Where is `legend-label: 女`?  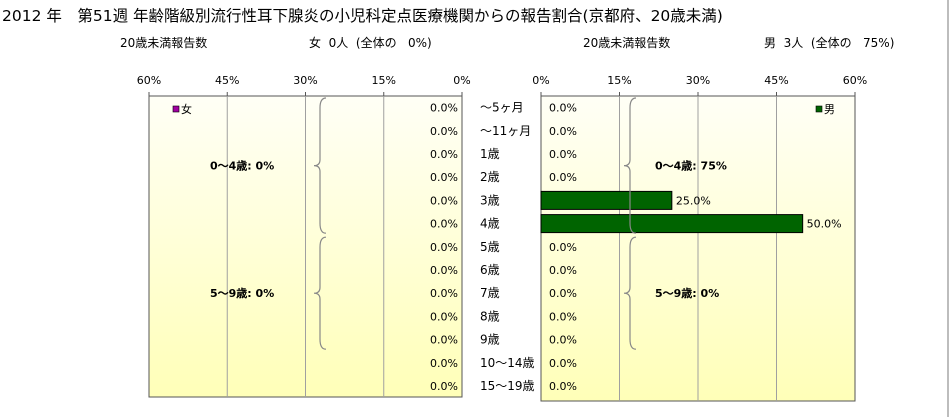
legend-label: 女 is located at coordinates (186, 109).